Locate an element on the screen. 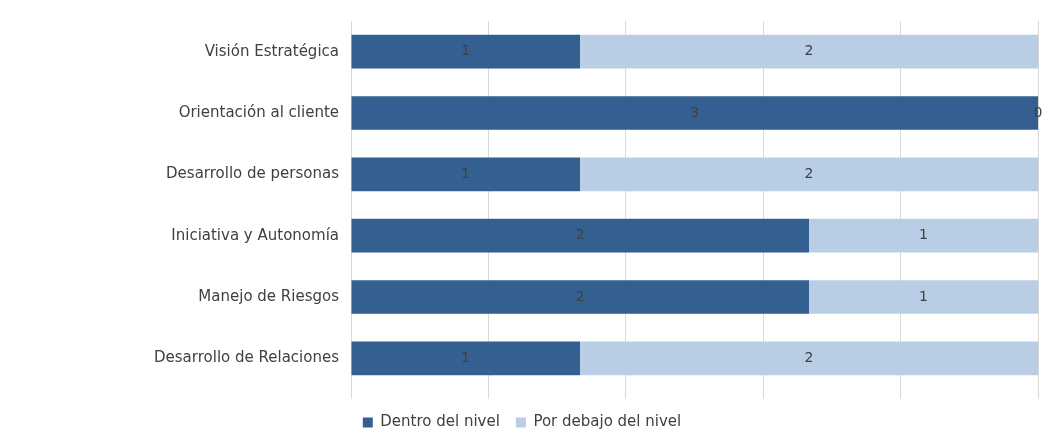 Image resolution: width=1052 pixels, height=444 pixels. y-tick-label: Manejo de Riesgos is located at coordinates (269, 295).